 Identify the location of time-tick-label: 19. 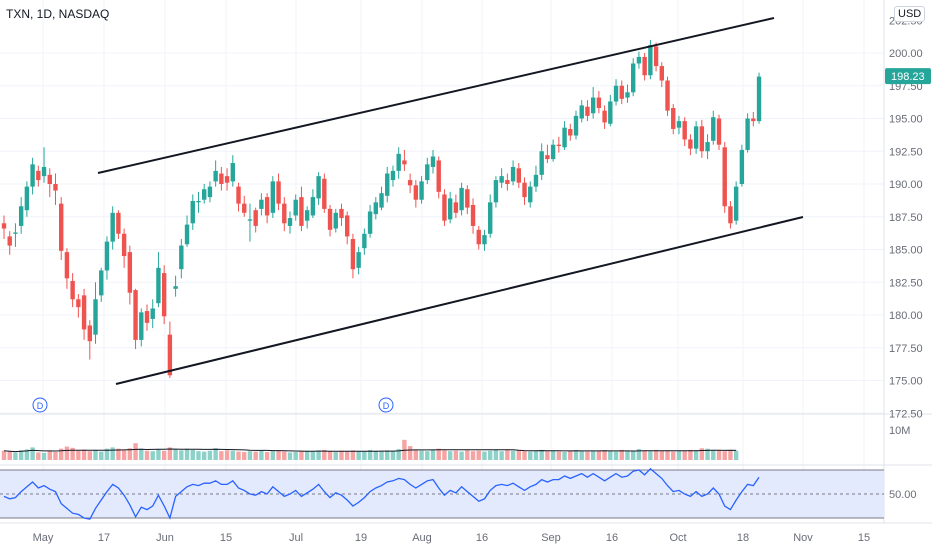
(361, 538).